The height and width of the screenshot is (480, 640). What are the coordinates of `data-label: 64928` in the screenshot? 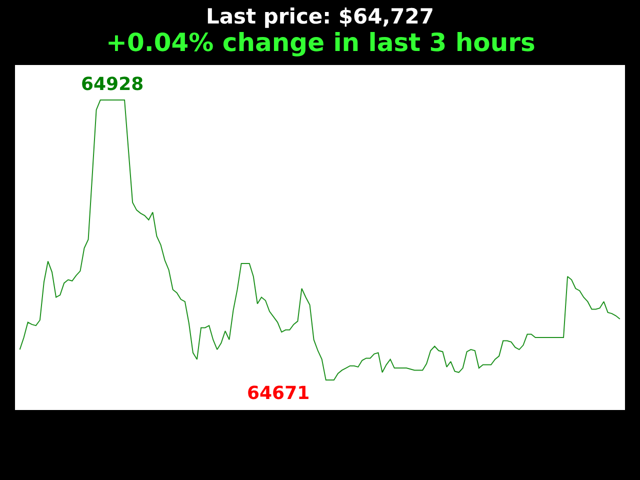 It's located at (112, 84).